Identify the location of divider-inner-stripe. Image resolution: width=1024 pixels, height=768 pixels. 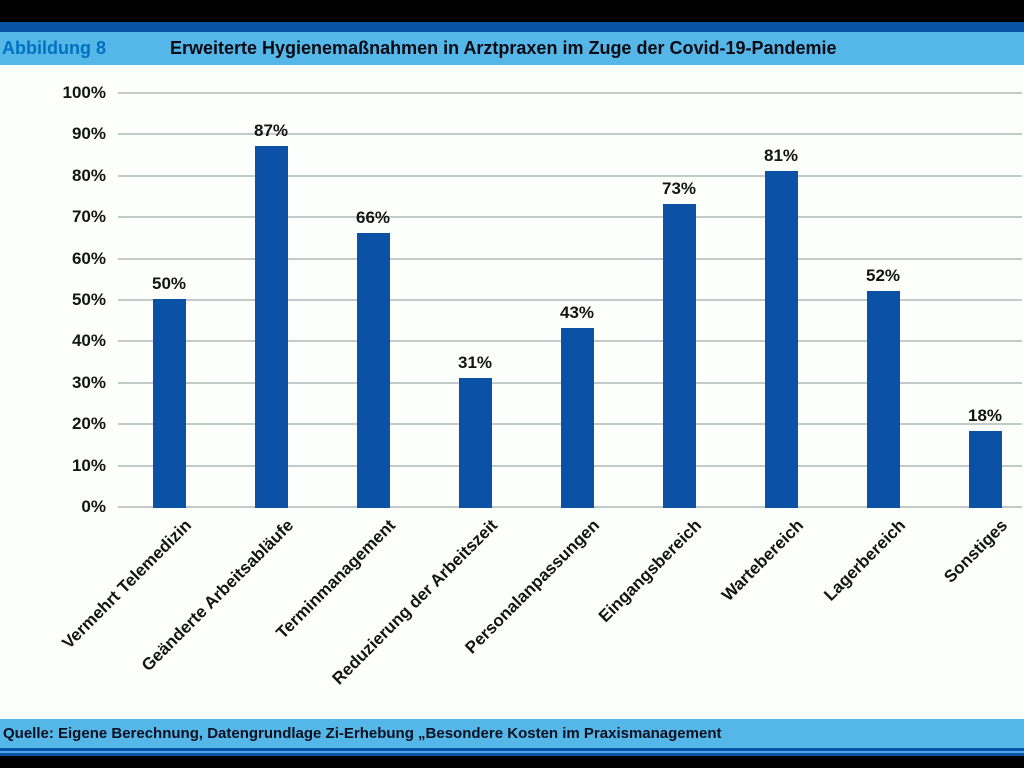
(512, 752).